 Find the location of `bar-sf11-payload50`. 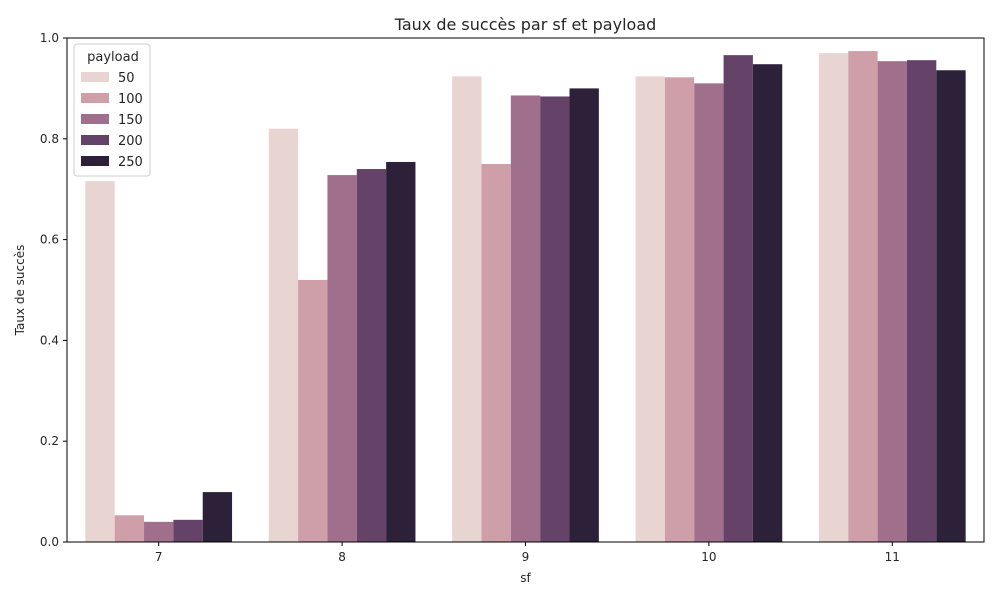

bar-sf11-payload50 is located at coordinates (833, 298).